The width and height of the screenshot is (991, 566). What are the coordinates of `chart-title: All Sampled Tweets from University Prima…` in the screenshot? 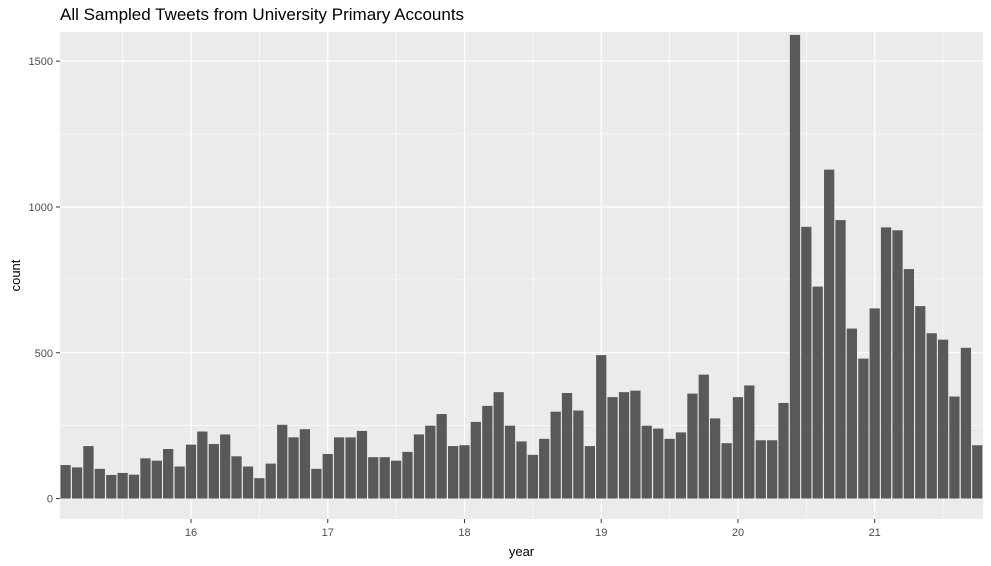 It's located at (262, 14).